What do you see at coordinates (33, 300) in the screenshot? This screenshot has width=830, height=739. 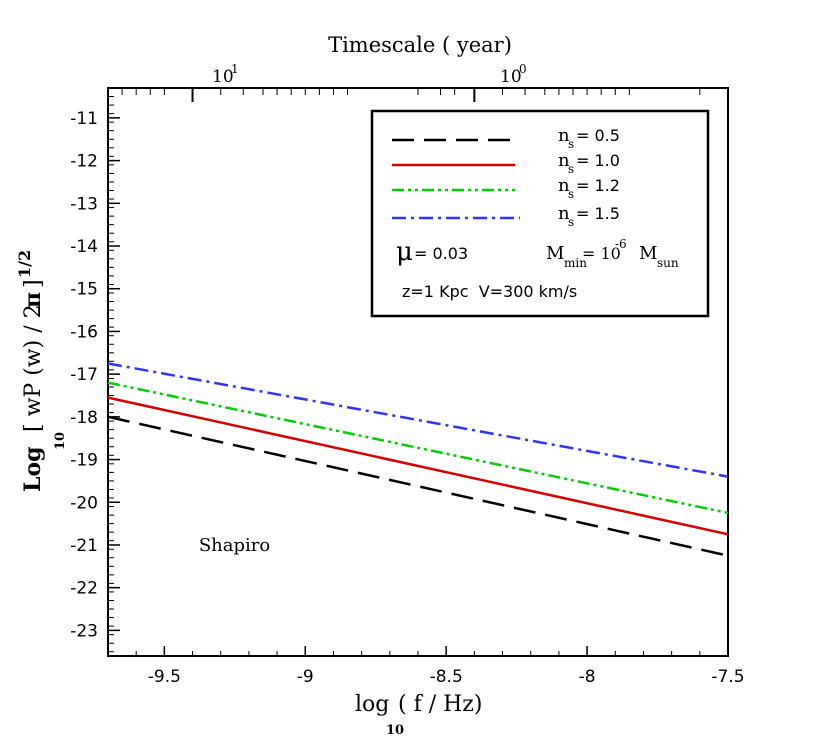 I see `svg-text: π` at bounding box center [33, 300].